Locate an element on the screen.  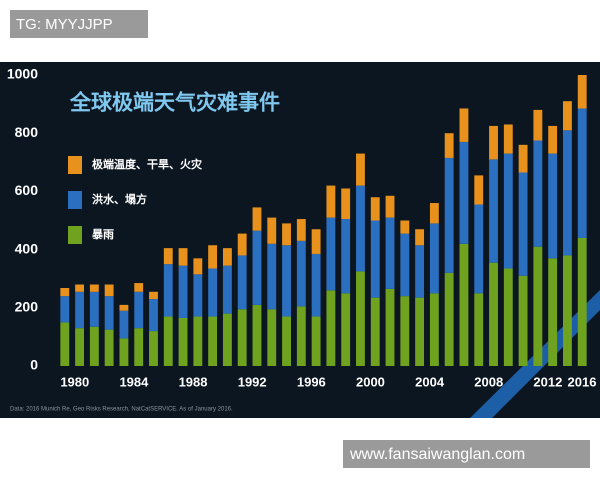
x-tick-label: 2008 is located at coordinates (488, 381).